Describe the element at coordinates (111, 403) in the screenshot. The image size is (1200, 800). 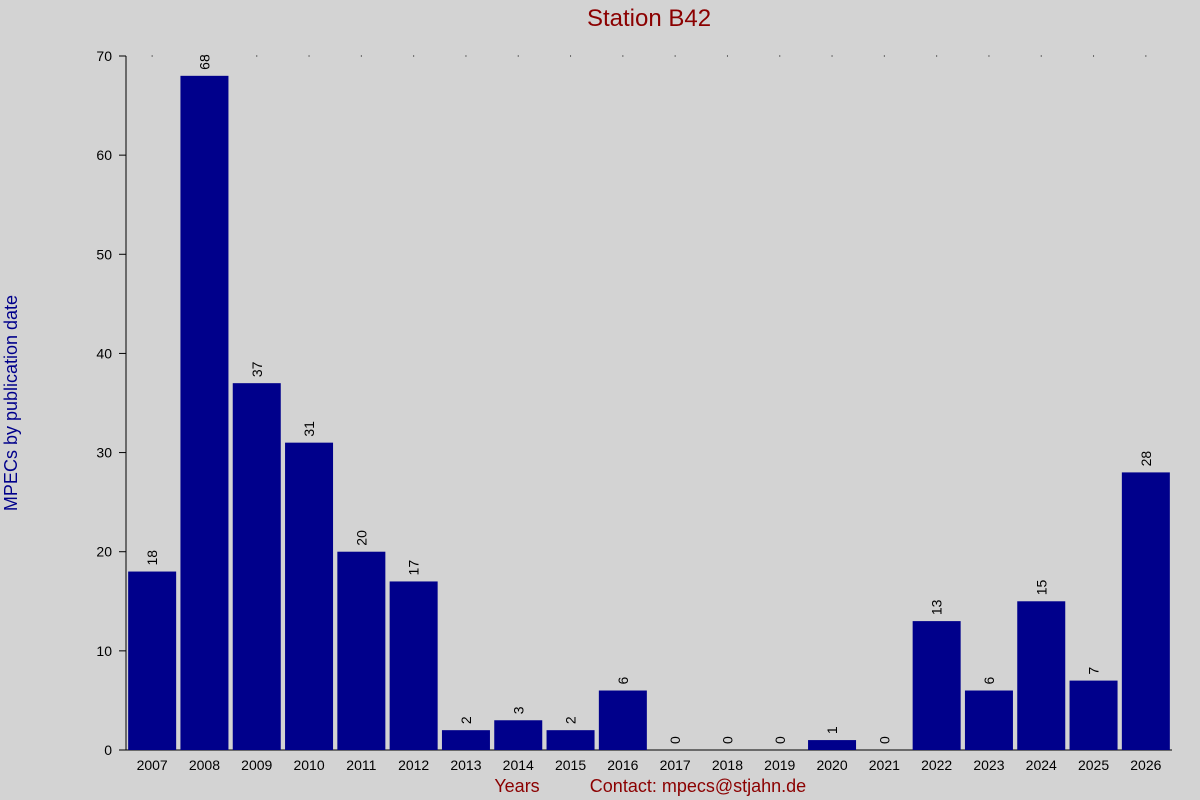
I see `y-ticks: 0 10 20 30 40 50 60 70` at that location.